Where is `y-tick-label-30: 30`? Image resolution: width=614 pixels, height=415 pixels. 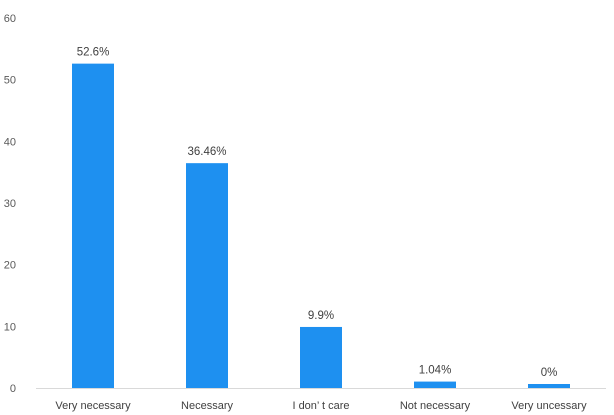 y-tick-label-30: 30 is located at coordinates (10, 204).